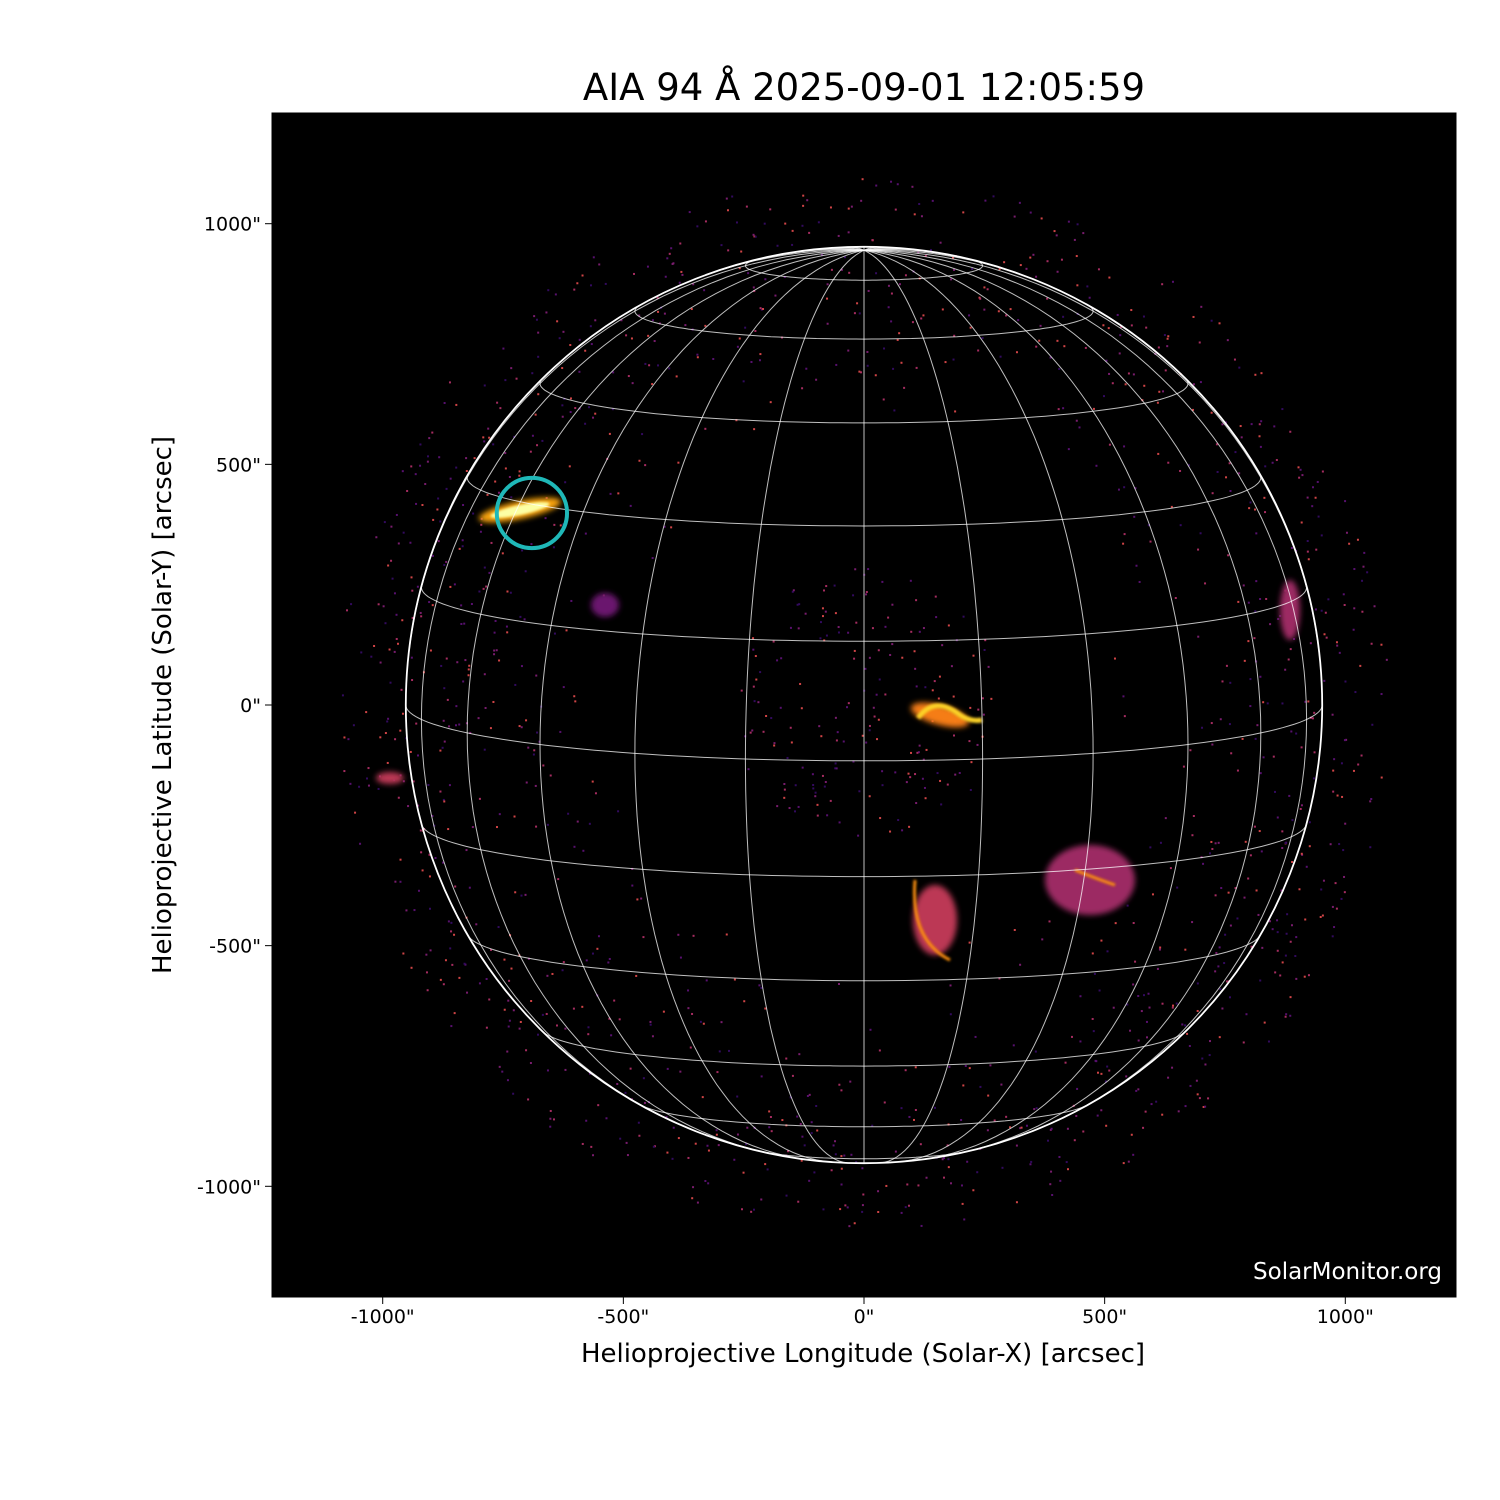  I want to click on y-tick-label: -500", so click(235, 947).